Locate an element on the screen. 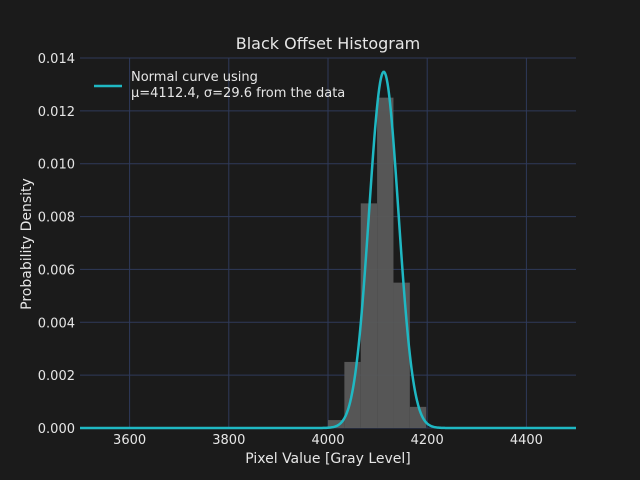 The height and width of the screenshot is (480, 640). x-tick-label: 4000 is located at coordinates (327, 440).